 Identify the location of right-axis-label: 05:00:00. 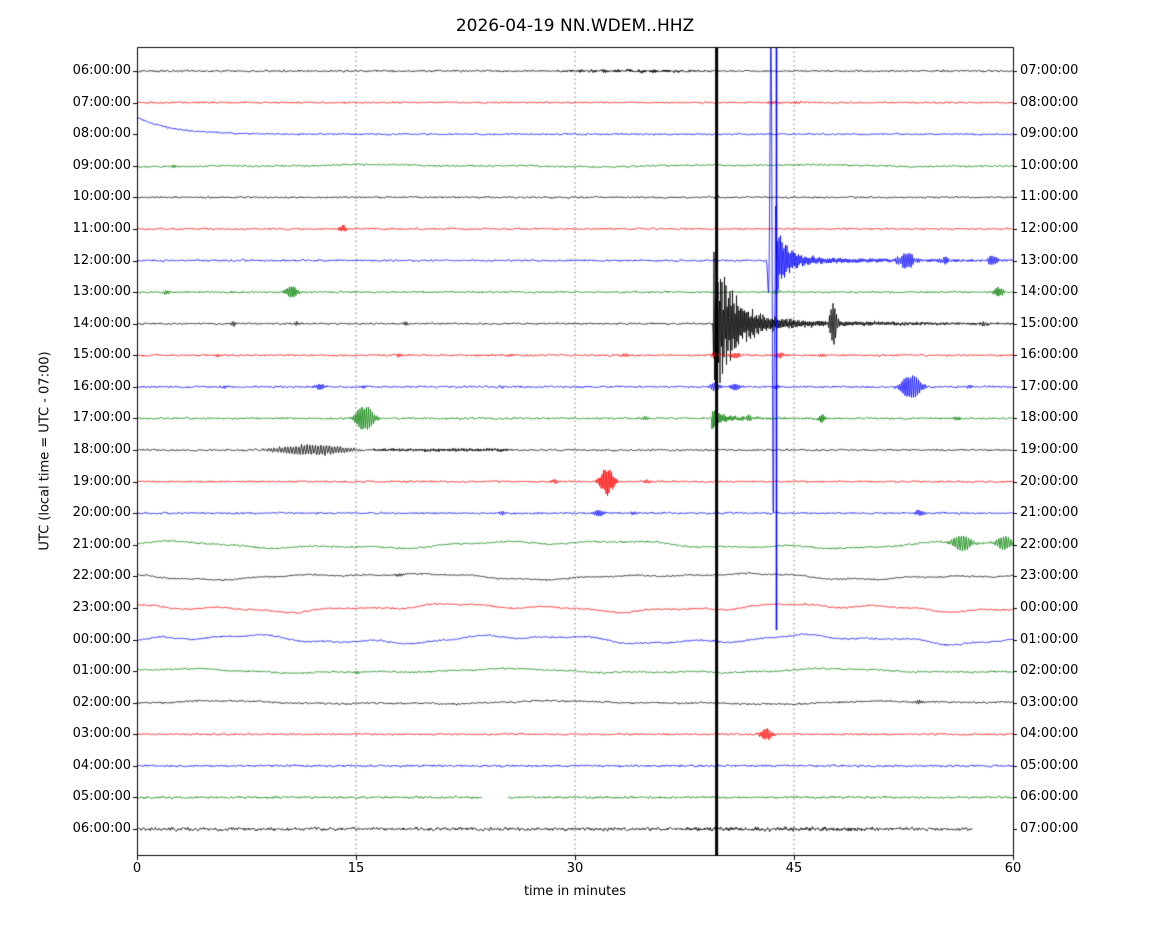
(1049, 765).